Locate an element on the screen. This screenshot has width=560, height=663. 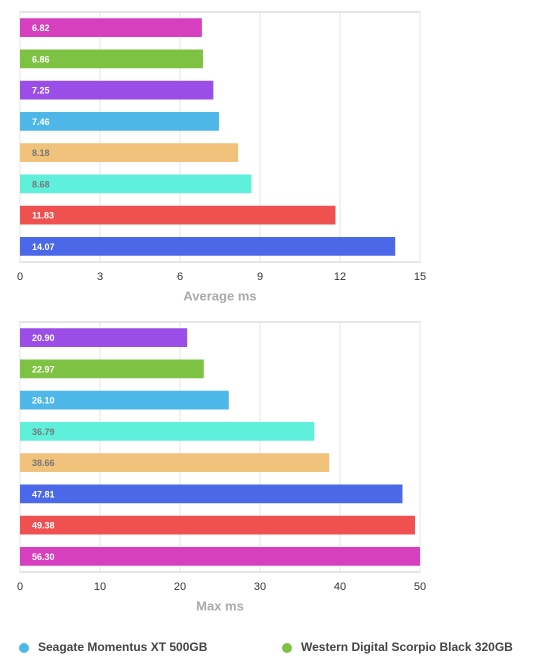
value-label: 7.25 is located at coordinates (41, 91).